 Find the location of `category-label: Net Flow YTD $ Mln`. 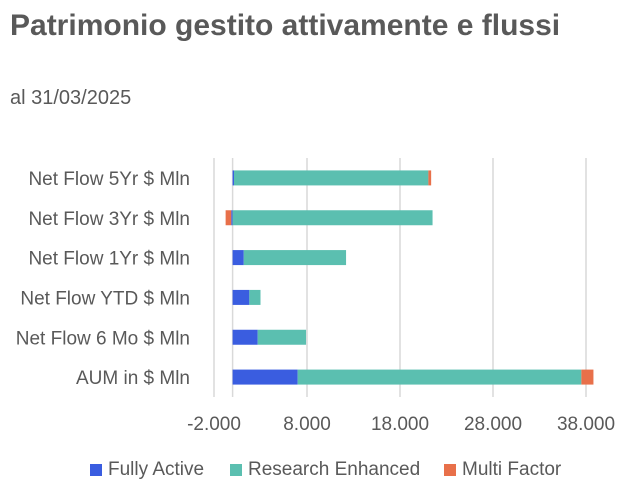

category-label: Net Flow YTD $ Mln is located at coordinates (105, 298).